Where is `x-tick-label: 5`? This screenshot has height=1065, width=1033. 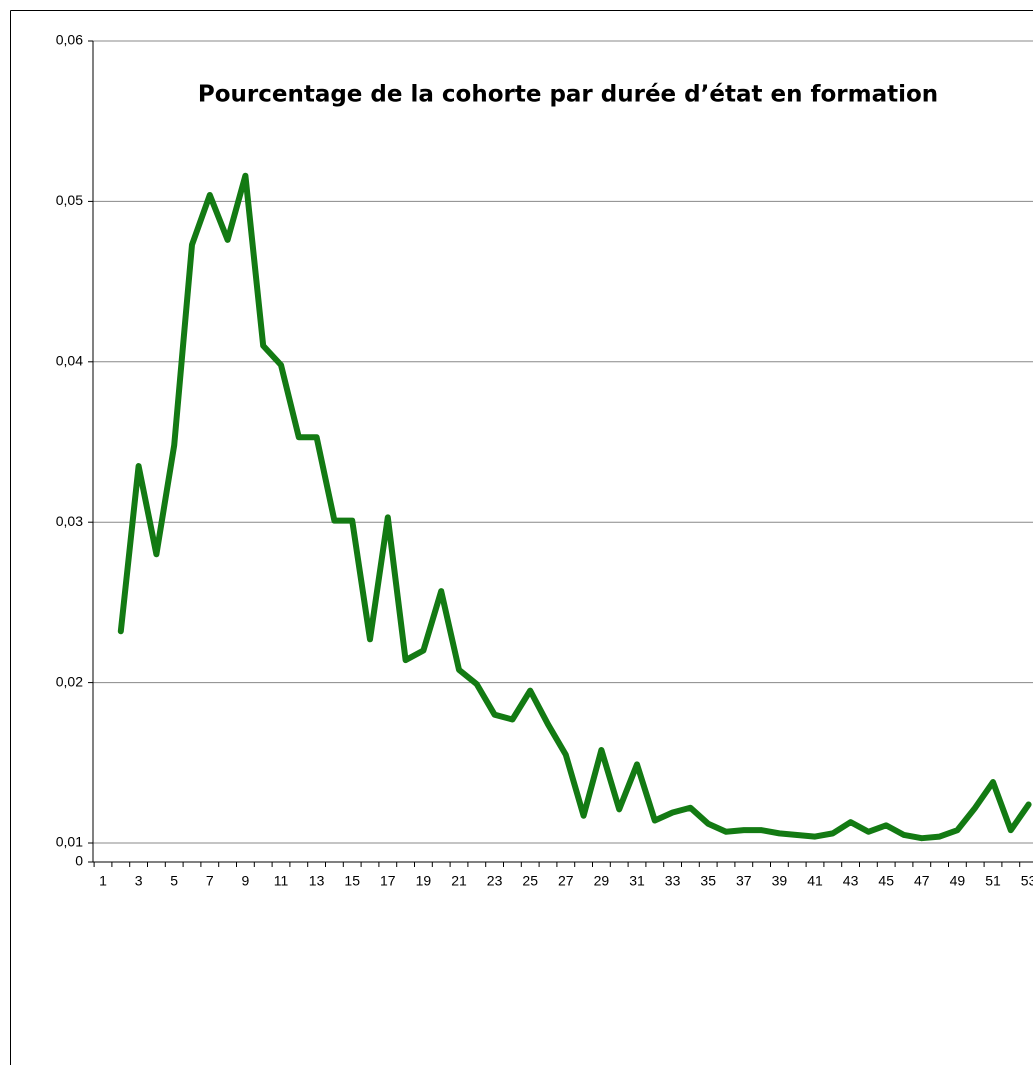 x-tick-label: 5 is located at coordinates (174, 881).